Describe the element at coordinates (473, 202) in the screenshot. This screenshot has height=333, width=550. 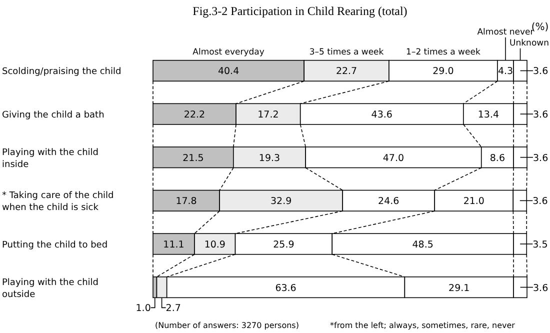
I see `data-label: 21.0` at that location.